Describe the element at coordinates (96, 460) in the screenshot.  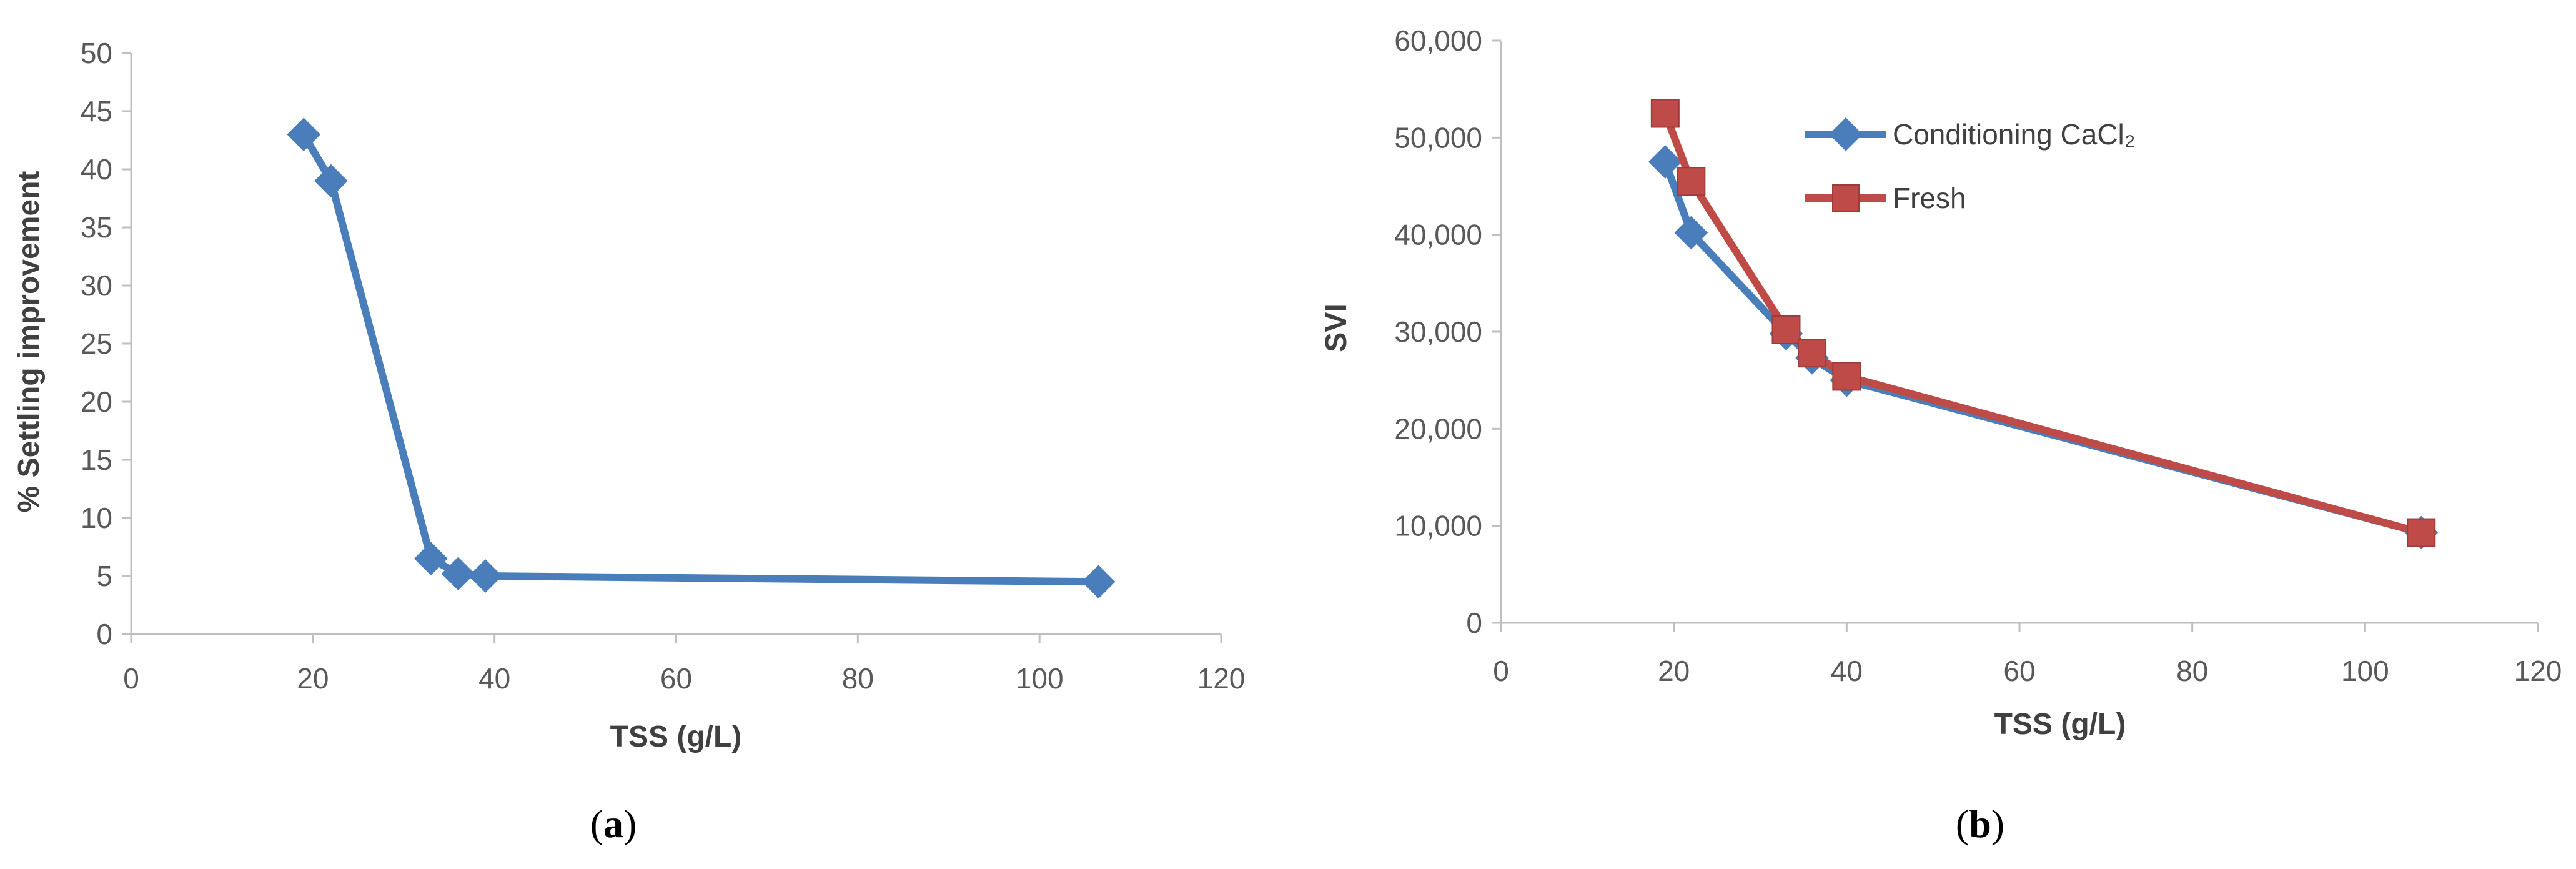
I see `y-tick-label: 15` at that location.